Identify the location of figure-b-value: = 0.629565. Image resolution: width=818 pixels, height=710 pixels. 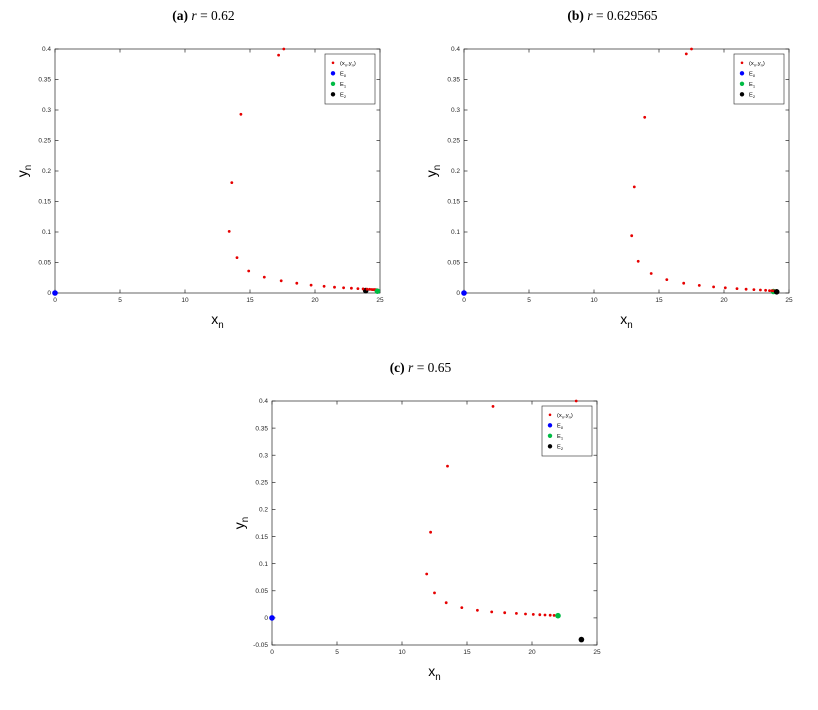
(625, 15).